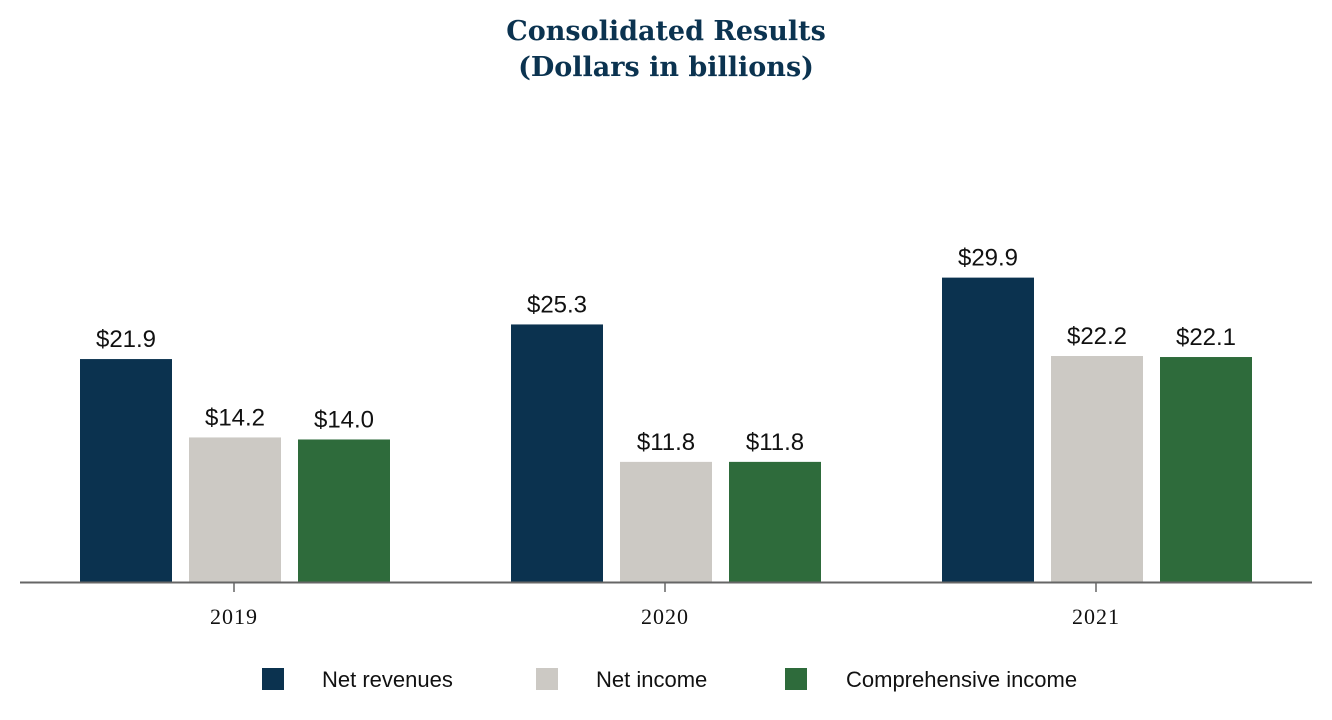 The image size is (1332, 720). I want to click on legend-swatch-net-revenues, so click(273, 679).